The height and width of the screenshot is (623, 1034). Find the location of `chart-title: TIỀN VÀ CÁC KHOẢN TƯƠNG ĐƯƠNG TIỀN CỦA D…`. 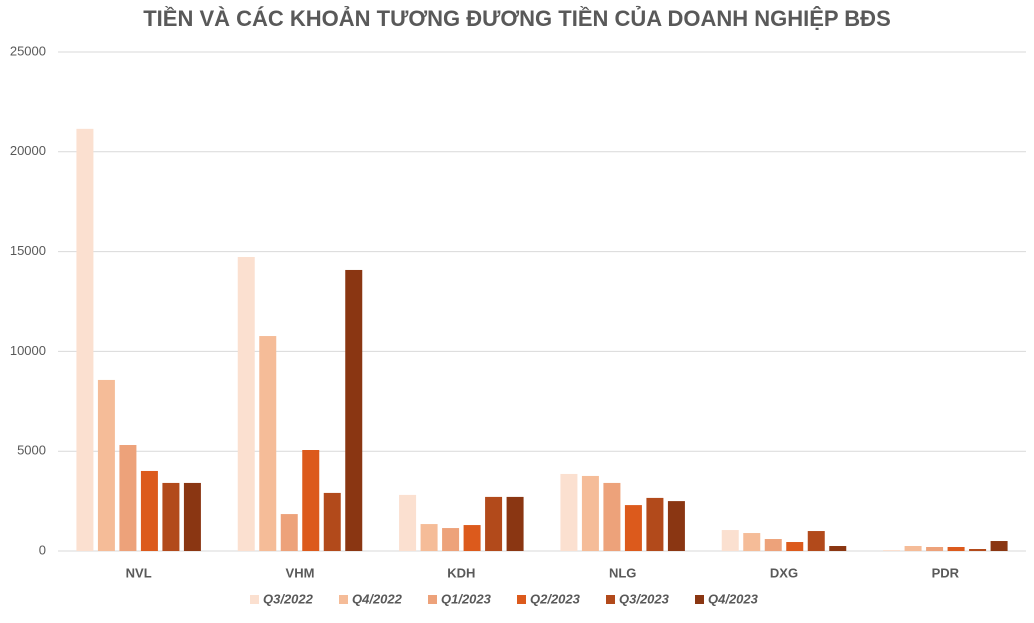

chart-title: TIỀN VÀ CÁC KHOẢN TƯƠNG ĐƯƠNG TIỀN CỦA D… is located at coordinates (517, 18).